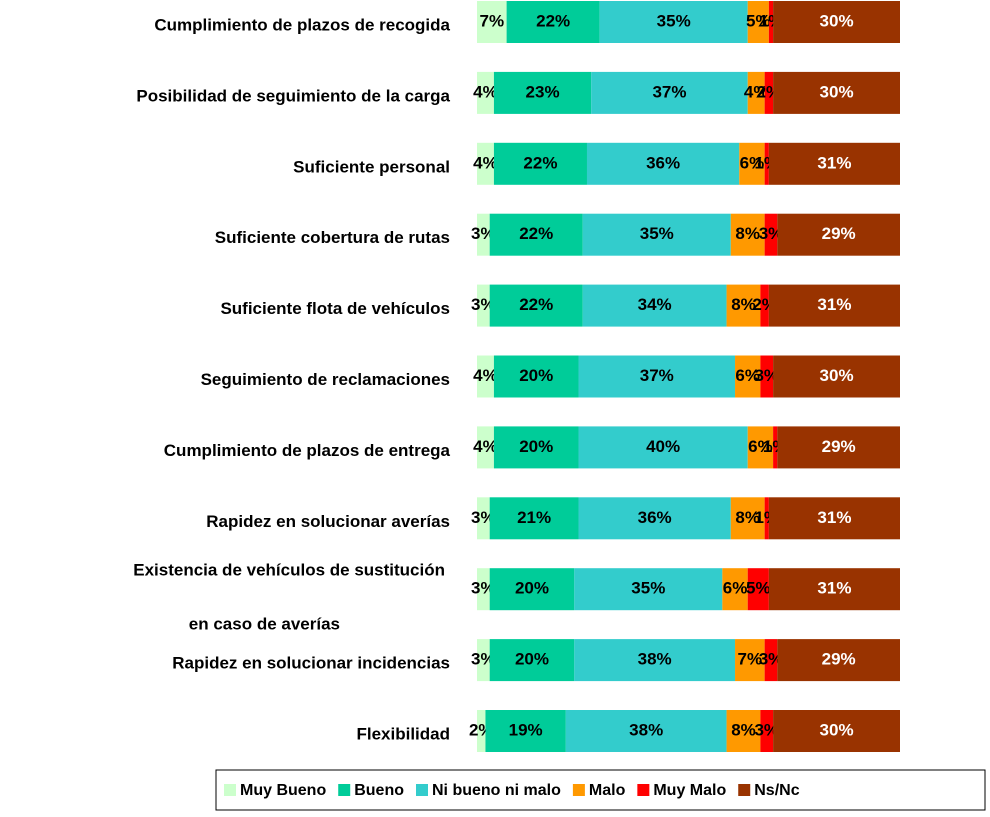  Describe the element at coordinates (332, 237) in the screenshot. I see `category-label: Suficiente cobertura de rutas` at that location.